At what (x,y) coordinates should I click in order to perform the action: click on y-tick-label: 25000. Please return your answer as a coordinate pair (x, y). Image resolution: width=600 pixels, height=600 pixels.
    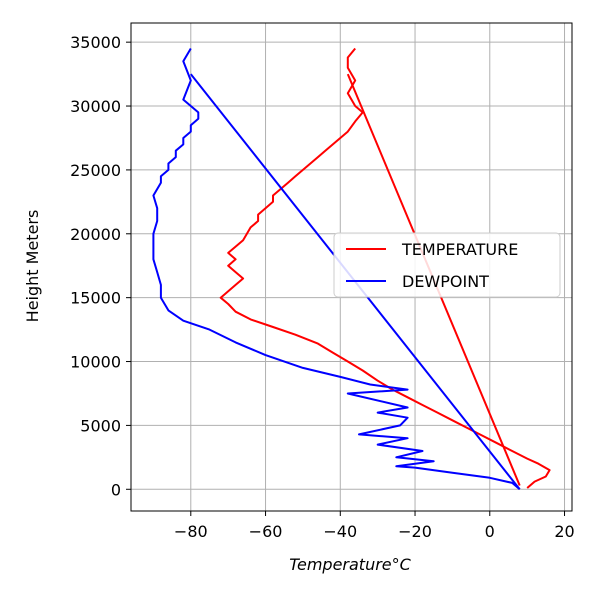
    Looking at the image, I should click on (95, 170).